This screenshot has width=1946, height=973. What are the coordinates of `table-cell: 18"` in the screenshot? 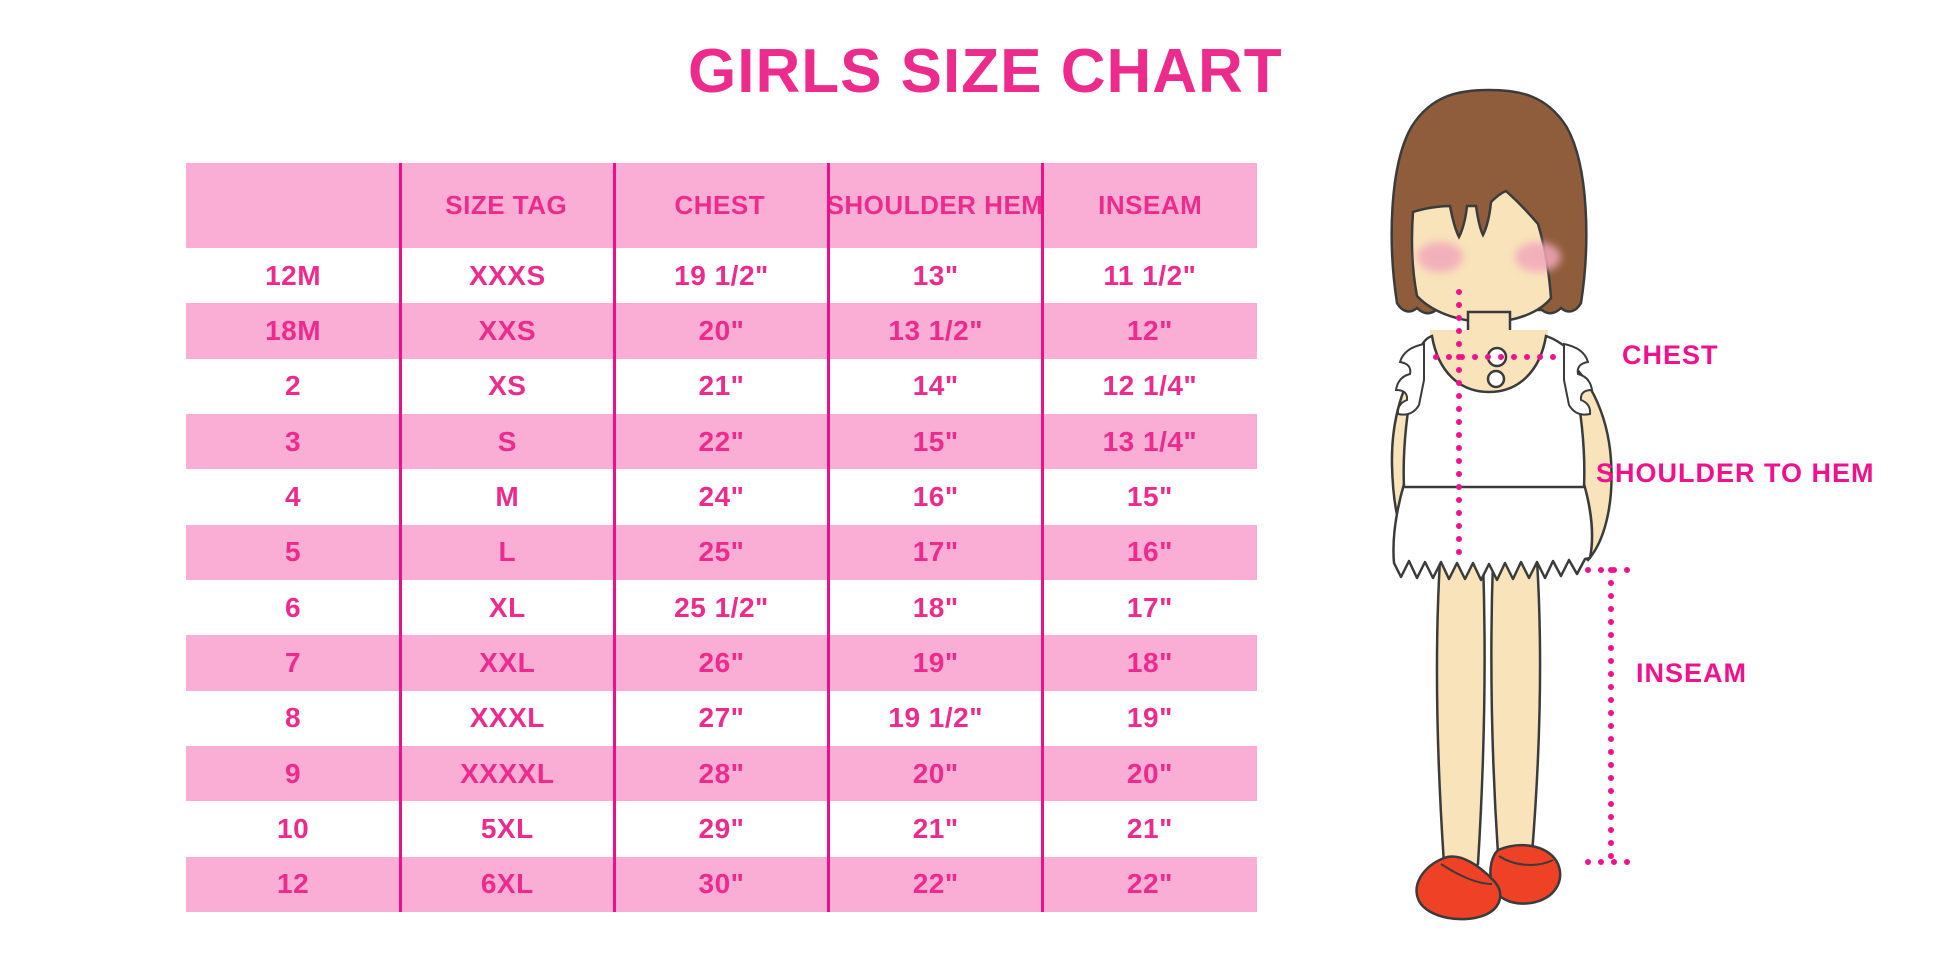 It's located at (935, 607).